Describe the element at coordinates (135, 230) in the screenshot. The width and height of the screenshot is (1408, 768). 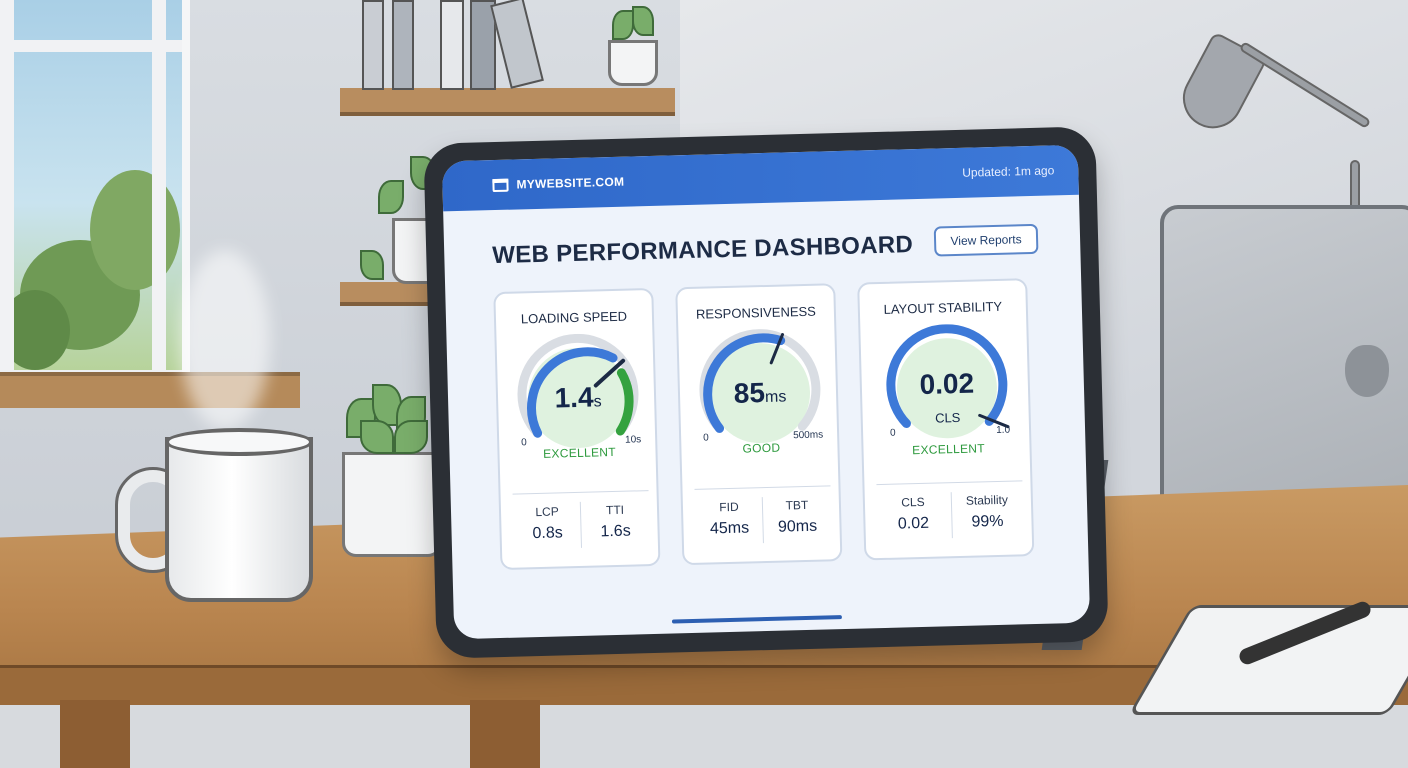
I see `tree-foliage` at that location.